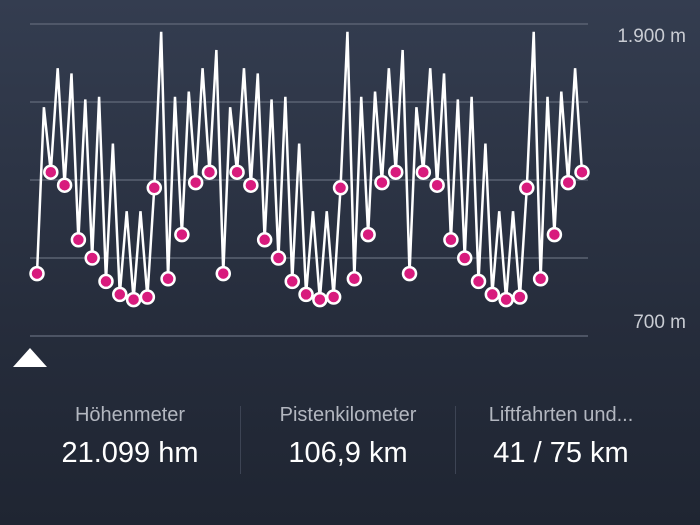 Image resolution: width=700 pixels, height=525 pixels. What do you see at coordinates (348, 415) in the screenshot?
I see `stat-label: Pistenkilometer` at bounding box center [348, 415].